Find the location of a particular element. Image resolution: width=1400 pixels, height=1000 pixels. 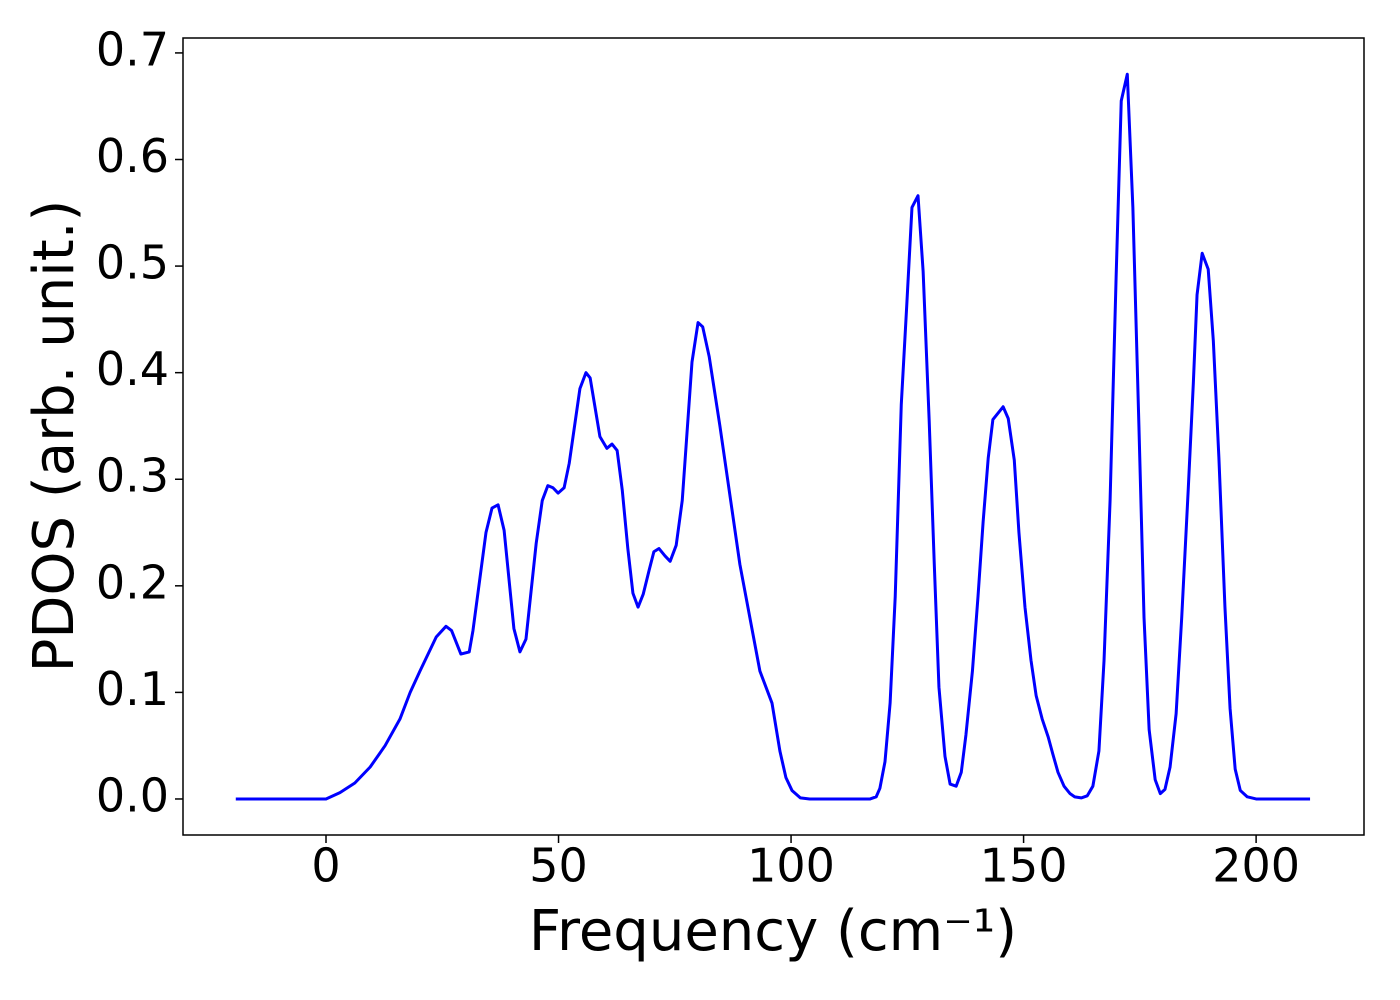

x-tick-label: 50 is located at coordinates (558, 866).